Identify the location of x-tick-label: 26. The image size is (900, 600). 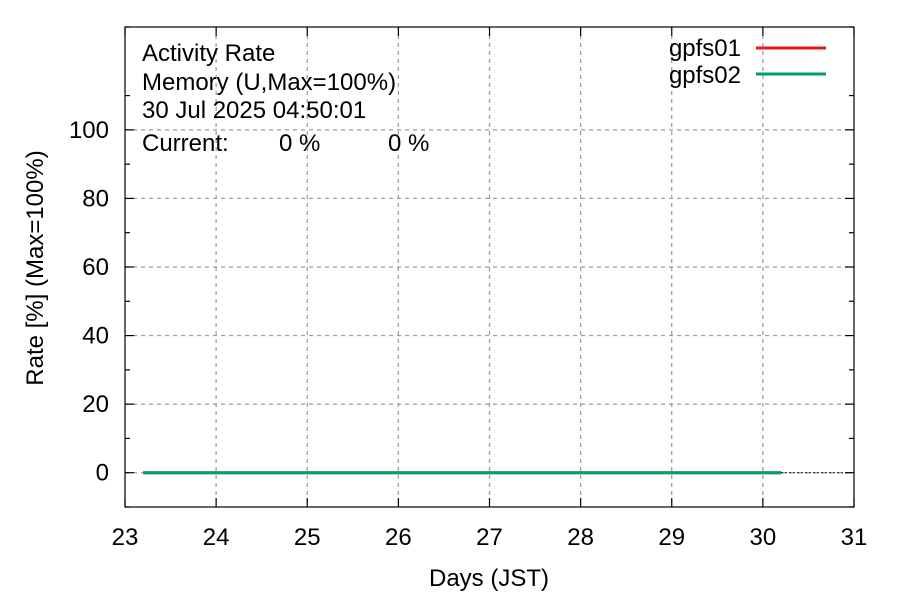
(398, 537).